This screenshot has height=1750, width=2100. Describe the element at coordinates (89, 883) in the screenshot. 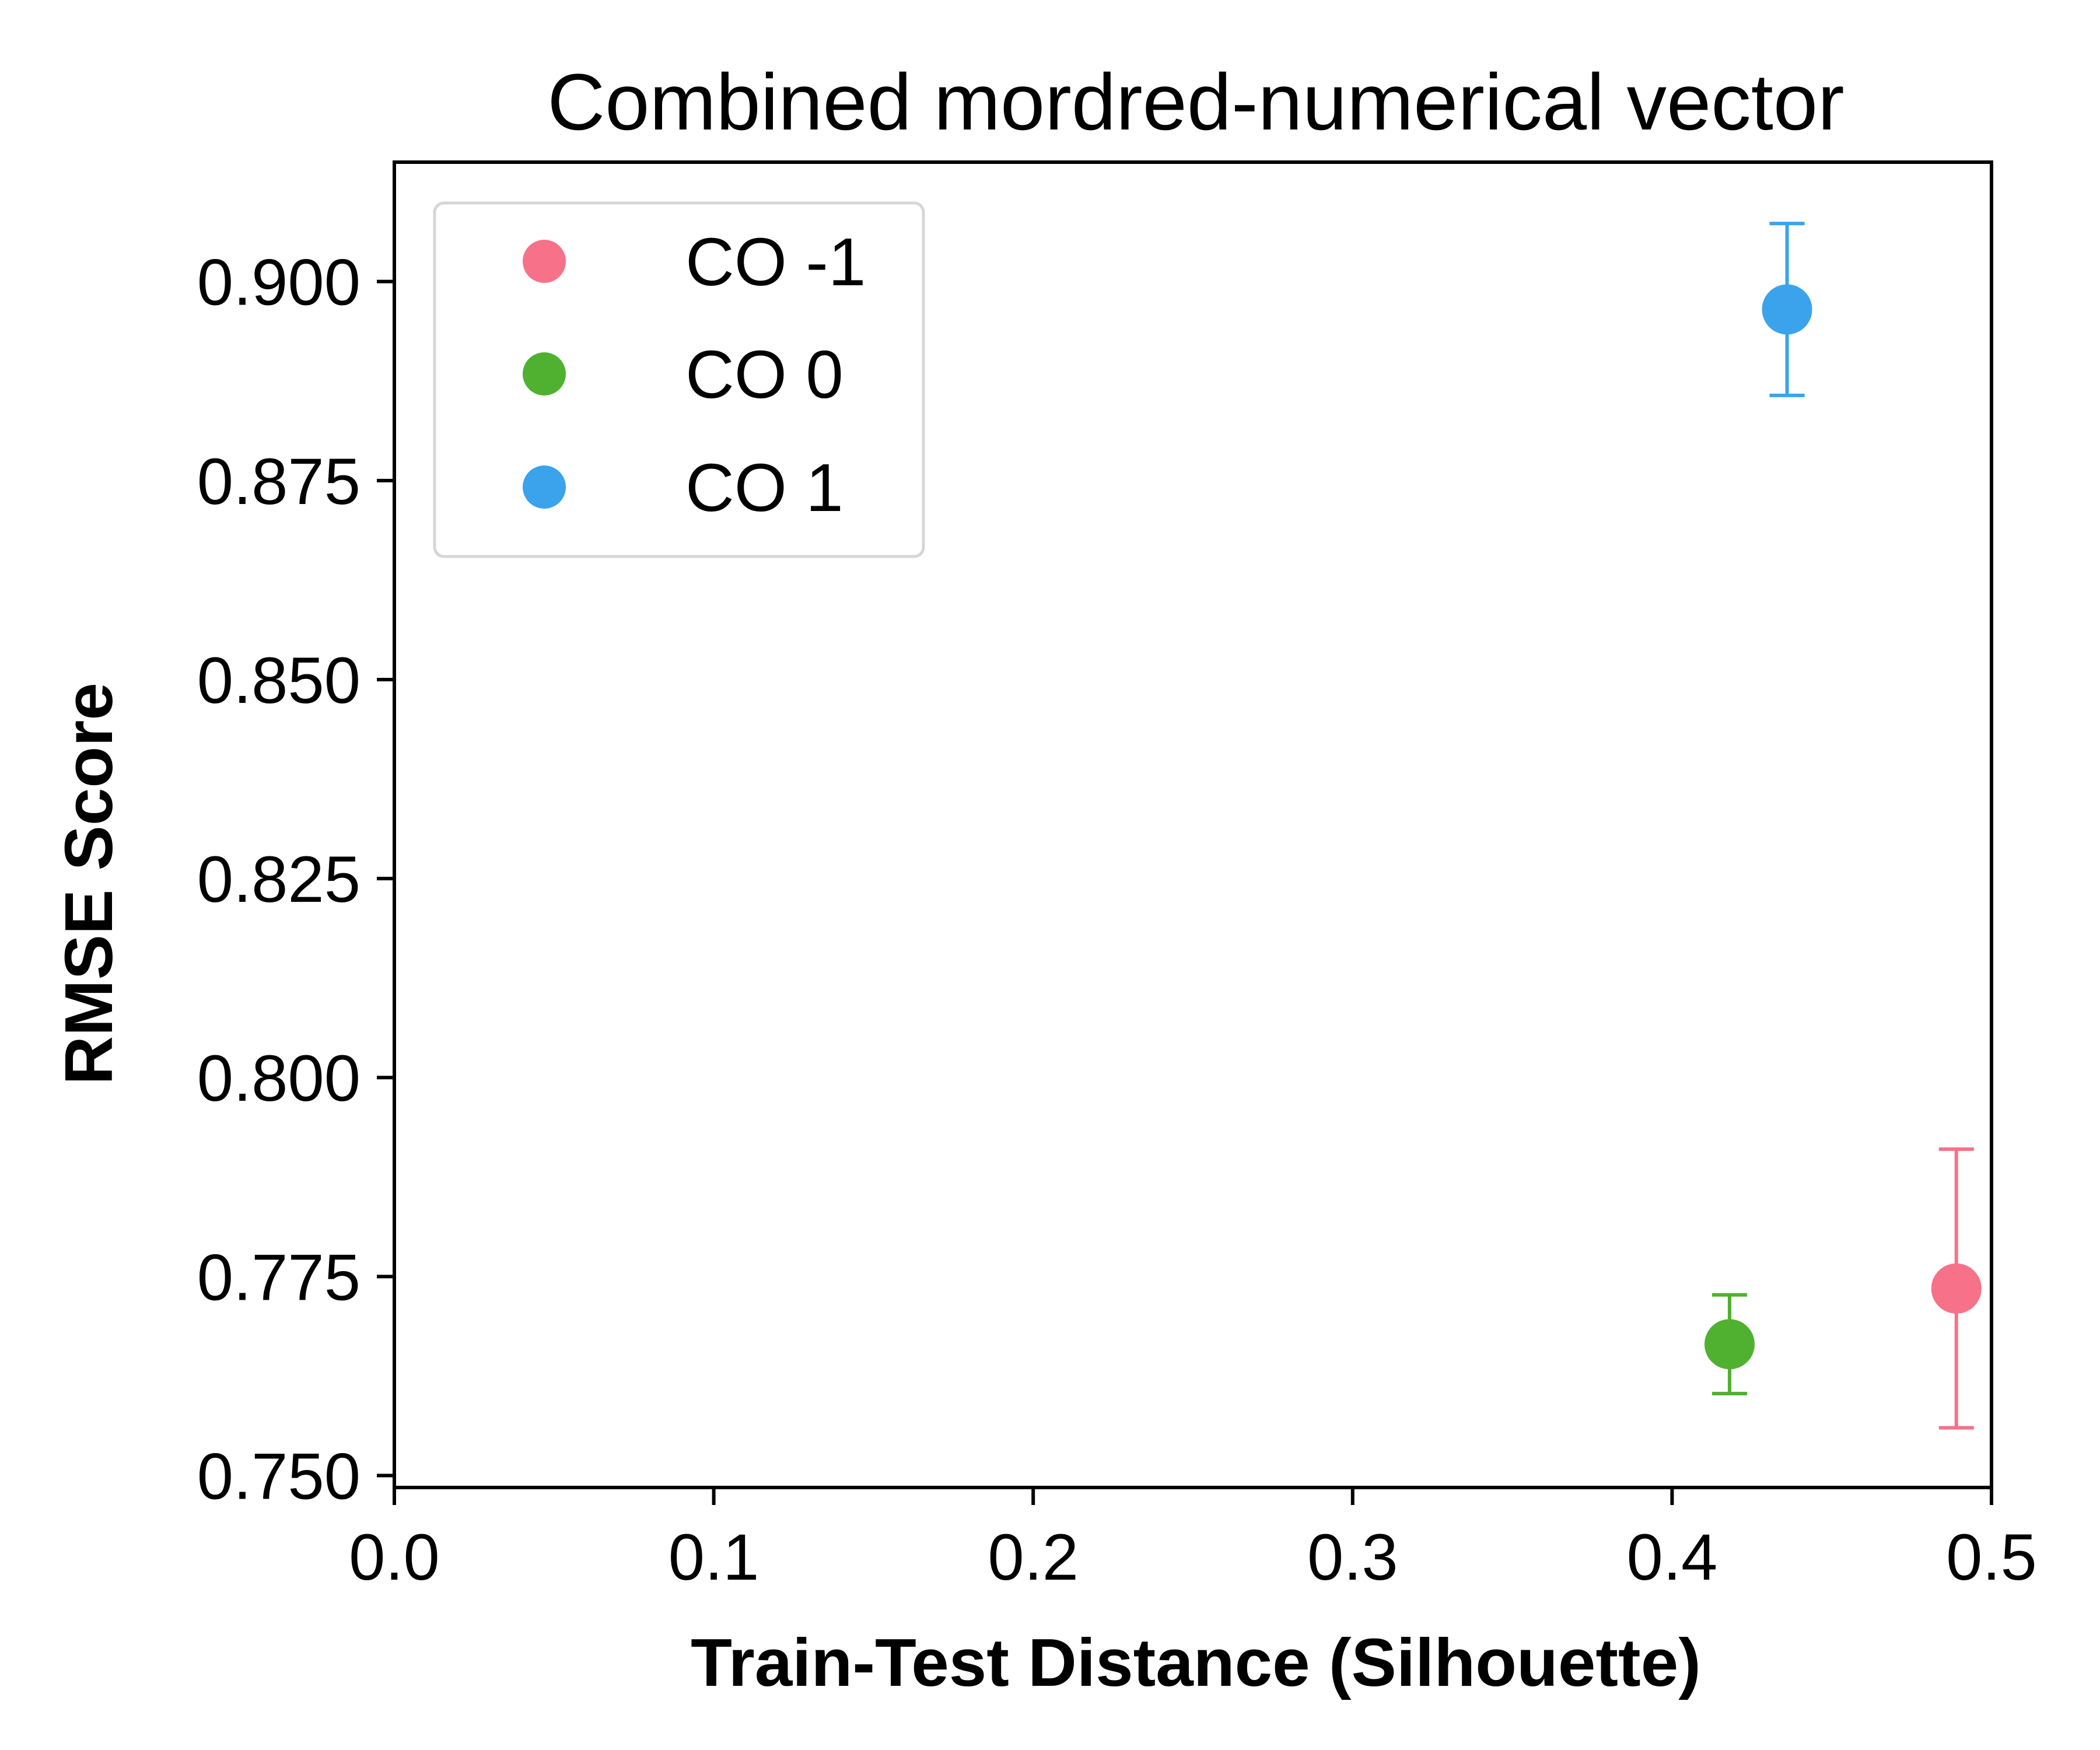

I see `y-axis-label: RMSE Score` at that location.